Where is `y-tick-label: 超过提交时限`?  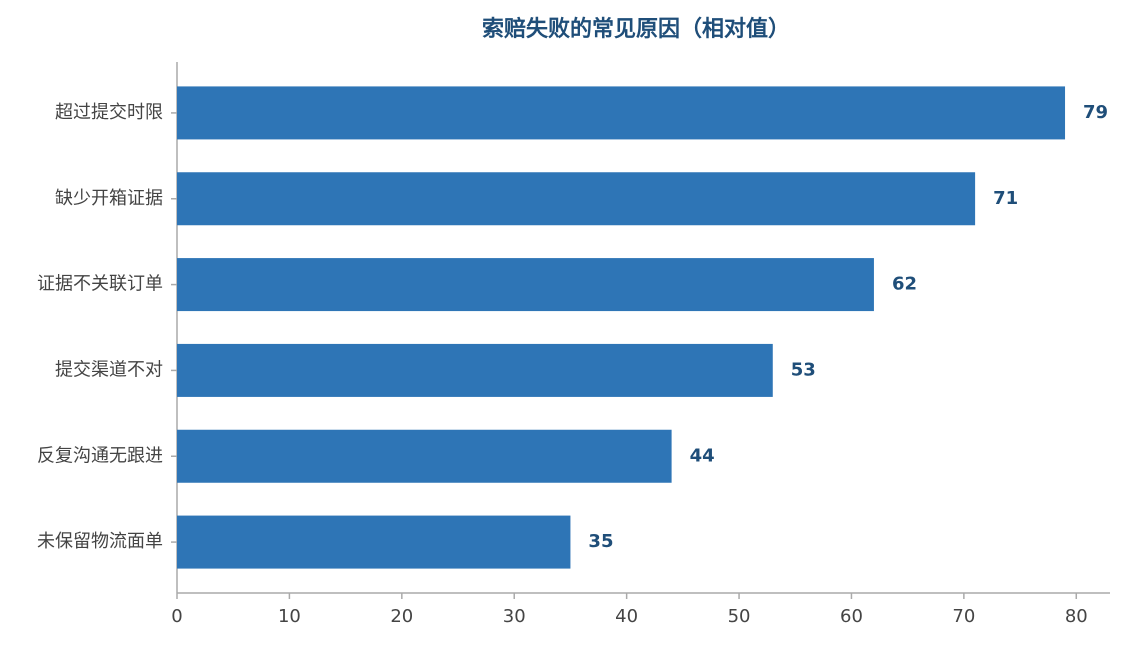
y-tick-label: 超过提交时限 is located at coordinates (109, 112).